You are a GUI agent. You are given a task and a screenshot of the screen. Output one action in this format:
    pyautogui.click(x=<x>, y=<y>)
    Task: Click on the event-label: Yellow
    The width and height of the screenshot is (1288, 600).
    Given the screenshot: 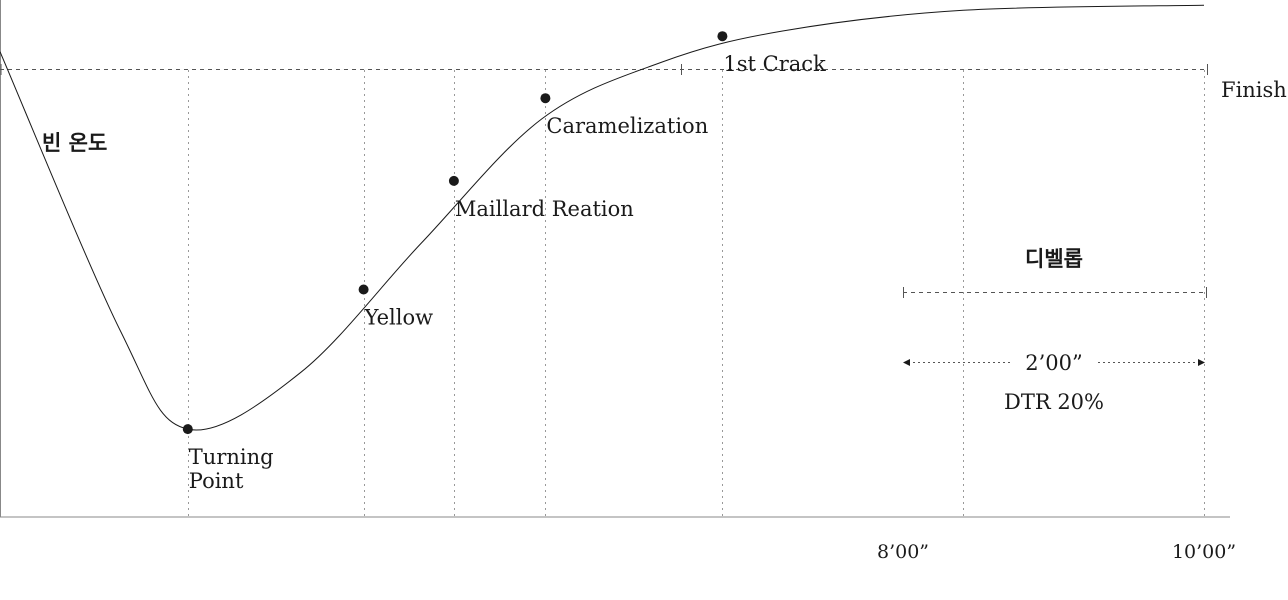 What is the action you would take?
    pyautogui.click(x=399, y=318)
    